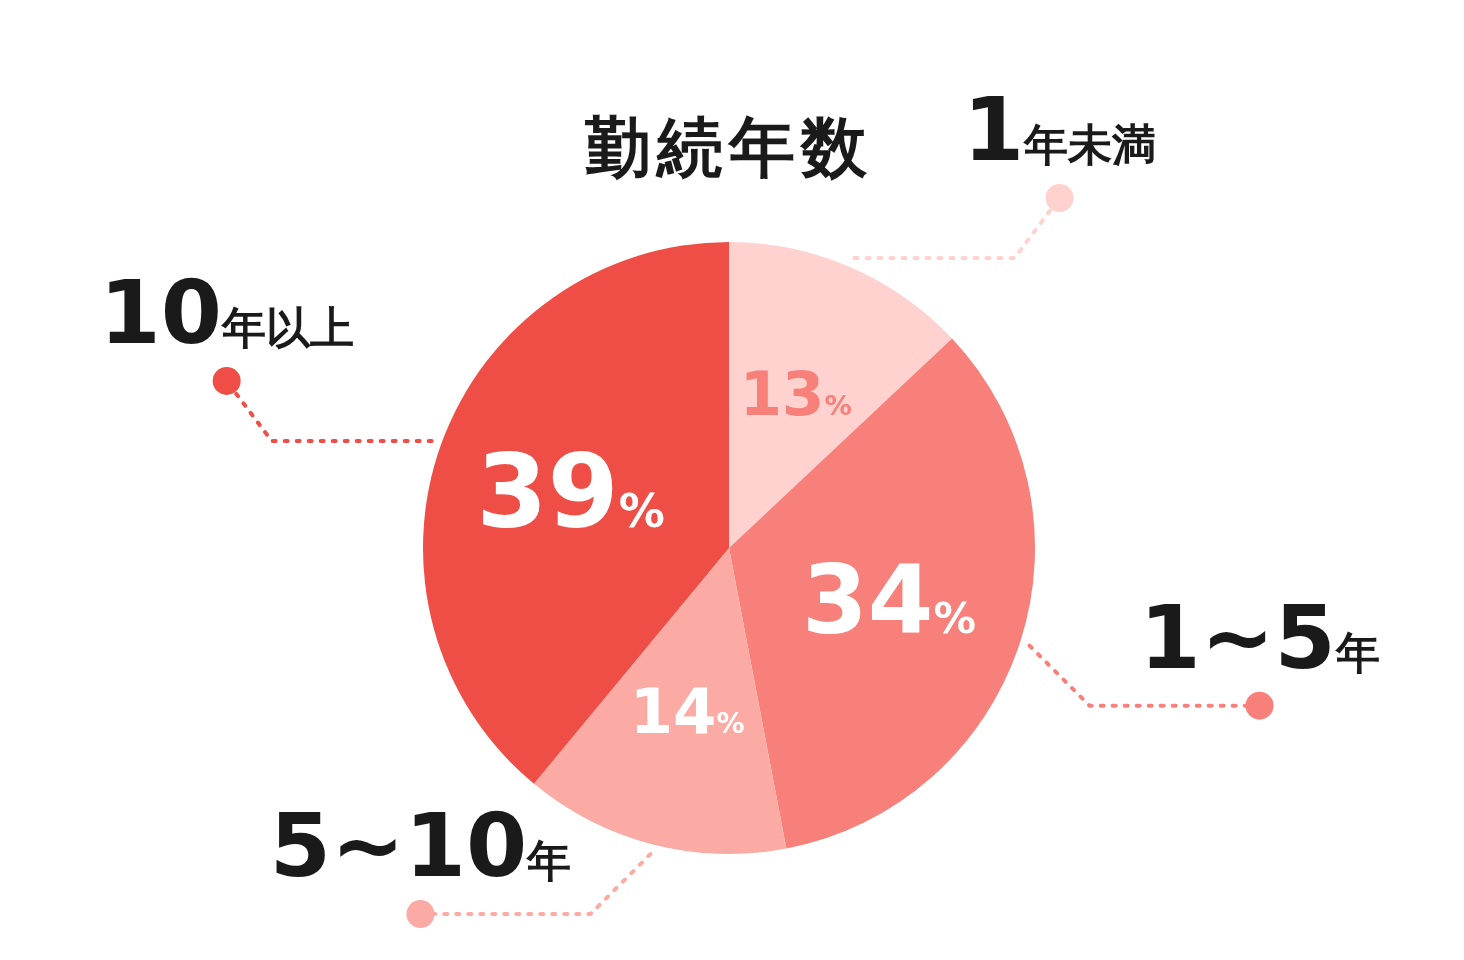 Image resolution: width=1464 pixels, height=960 pixels. What do you see at coordinates (1059, 129) in the screenshot?
I see `slice-label: 1年未満` at bounding box center [1059, 129].